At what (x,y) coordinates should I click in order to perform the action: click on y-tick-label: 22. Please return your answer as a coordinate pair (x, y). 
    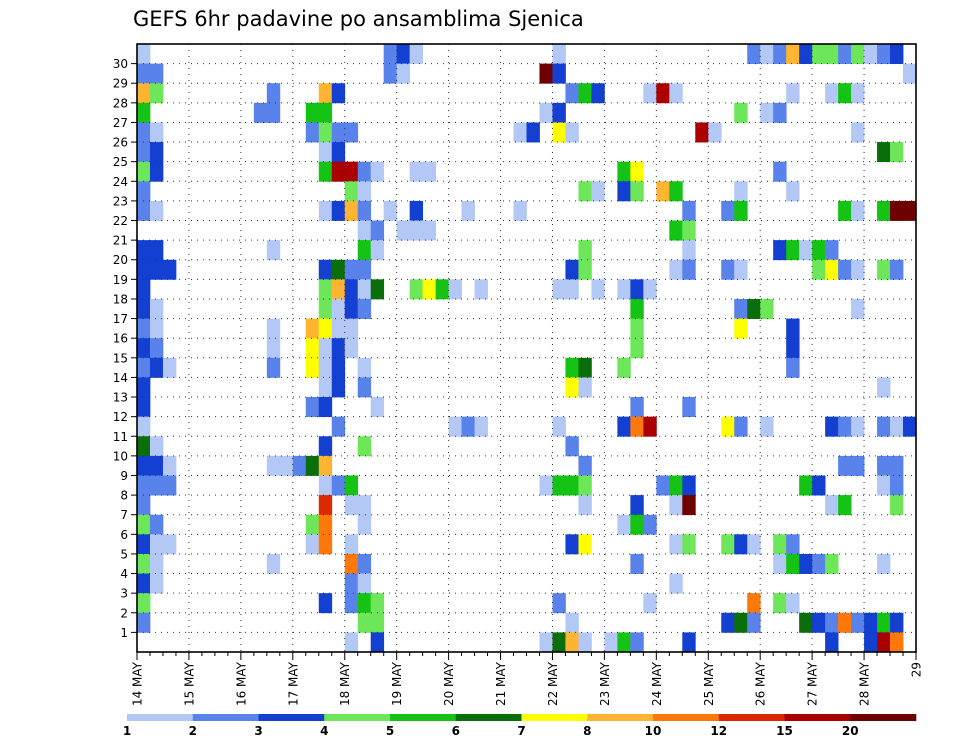
    Looking at the image, I should click on (120, 221).